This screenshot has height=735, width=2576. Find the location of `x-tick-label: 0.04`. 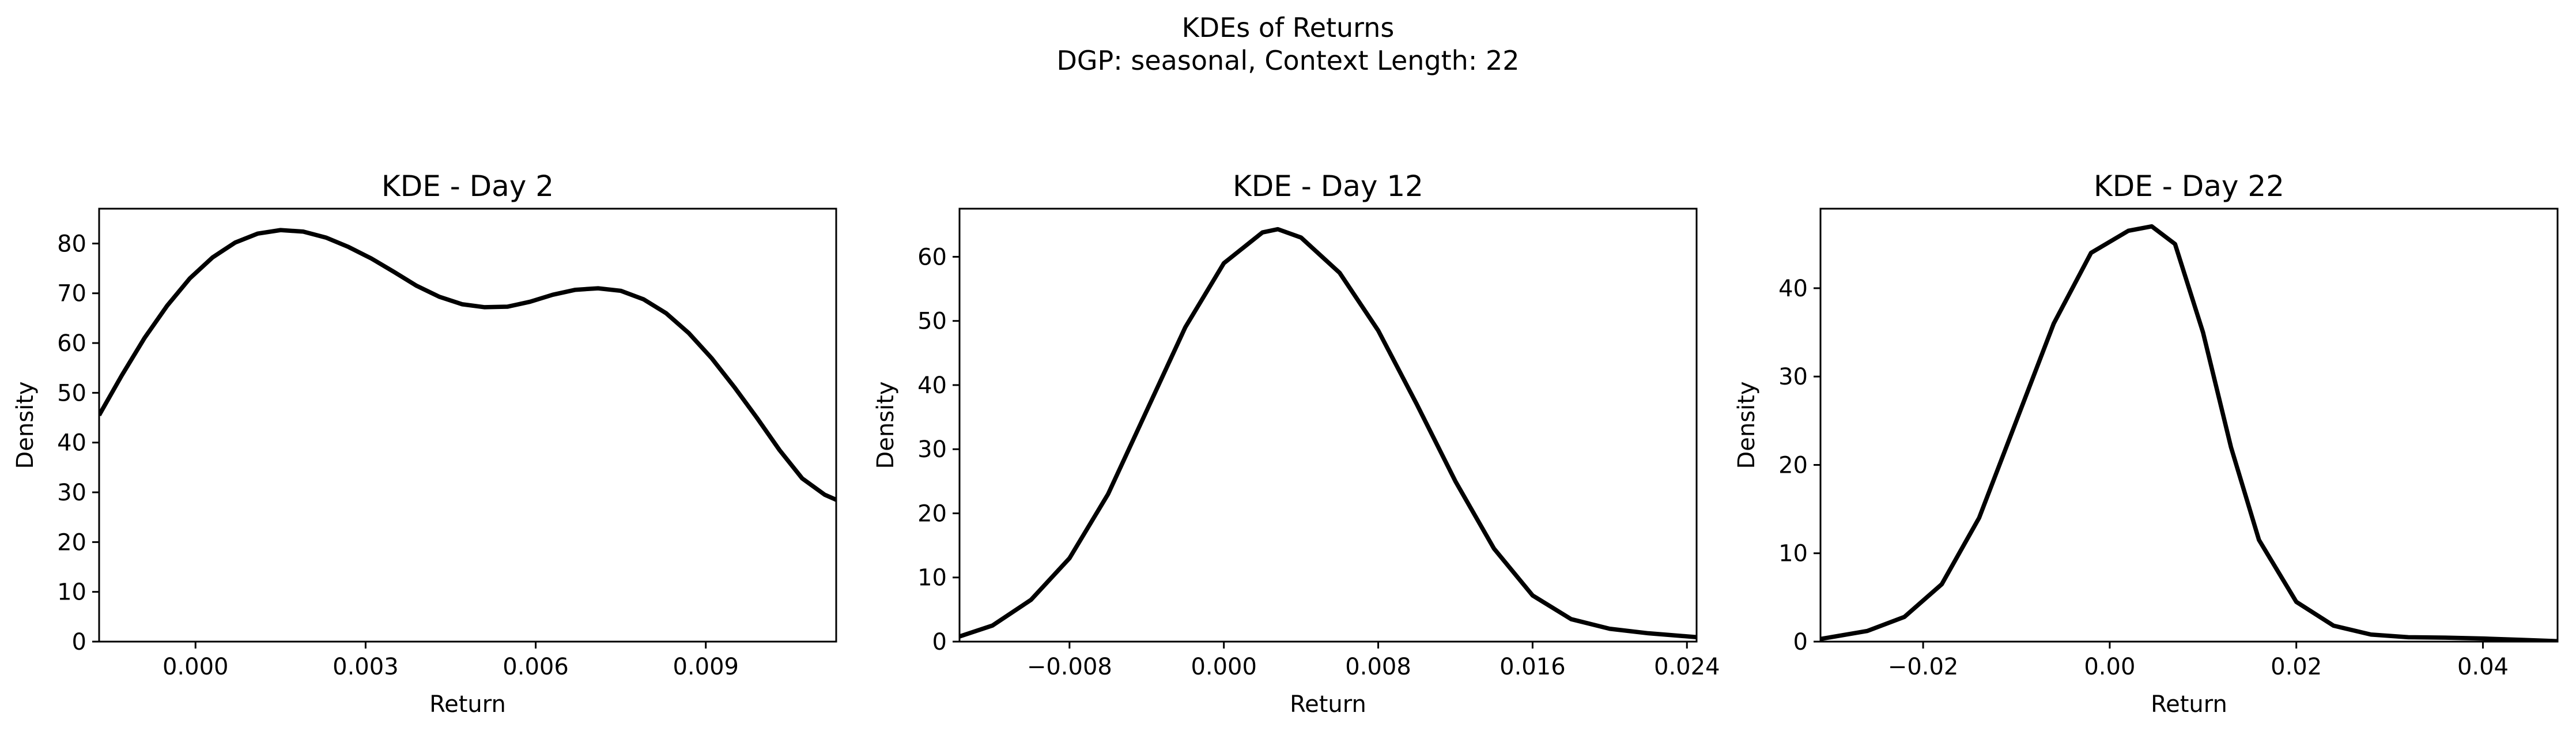

x-tick-label: 0.04 is located at coordinates (2483, 667).